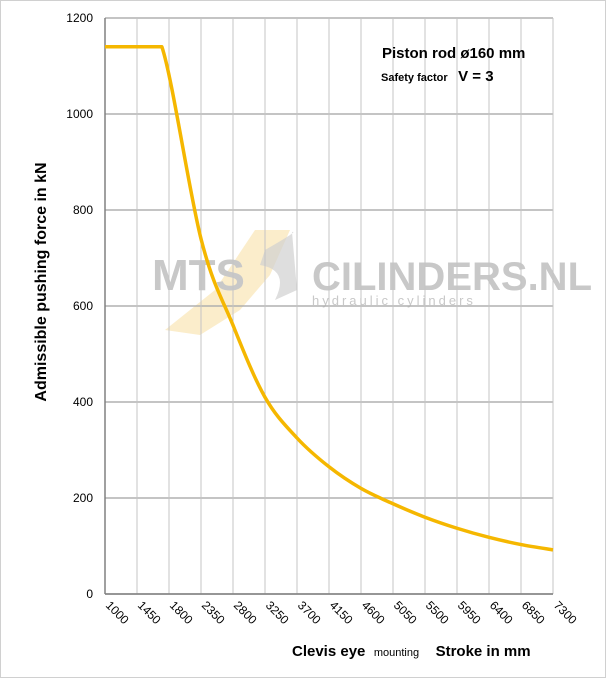 The image size is (606, 678). I want to click on y-axis-label: Admissible pushing force in kN, so click(41, 281).